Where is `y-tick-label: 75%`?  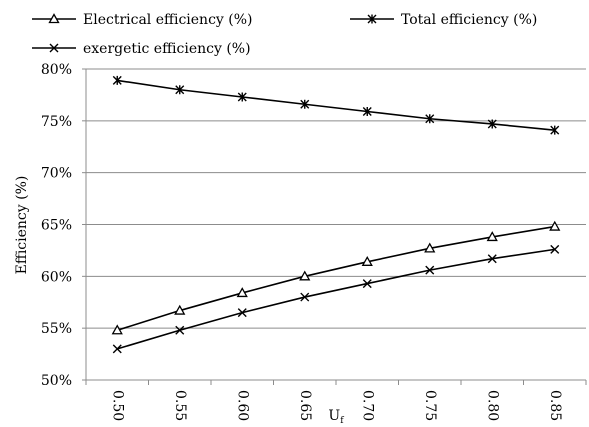 y-tick-label: 75% is located at coordinates (56, 122).